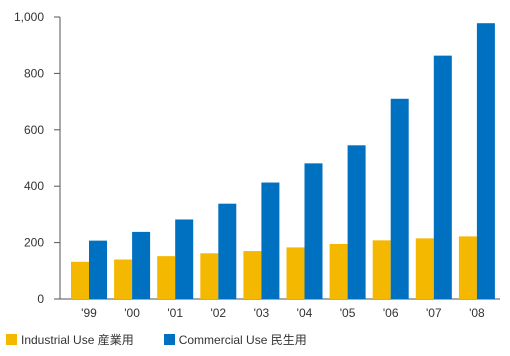  Describe the element at coordinates (169, 339) in the screenshot. I see `legend-swatch-commercial` at that location.